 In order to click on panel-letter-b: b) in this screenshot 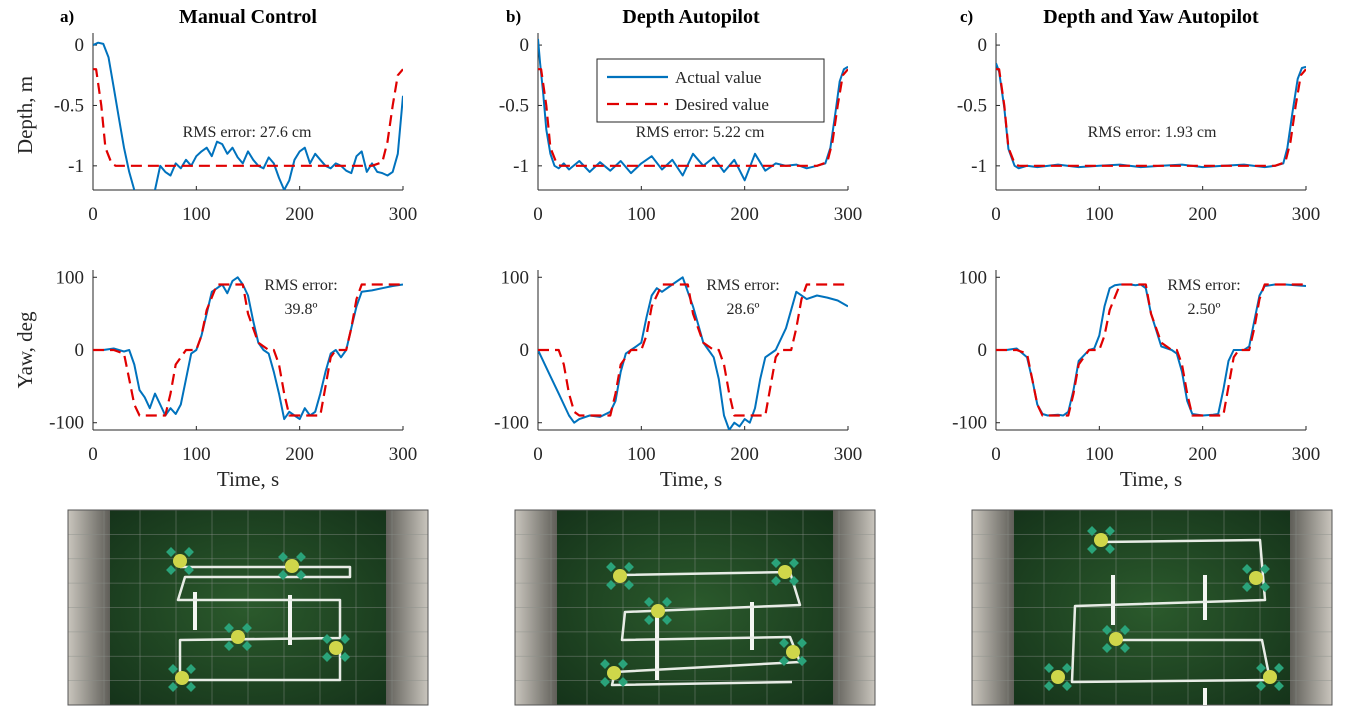, I will do `click(513, 16)`.